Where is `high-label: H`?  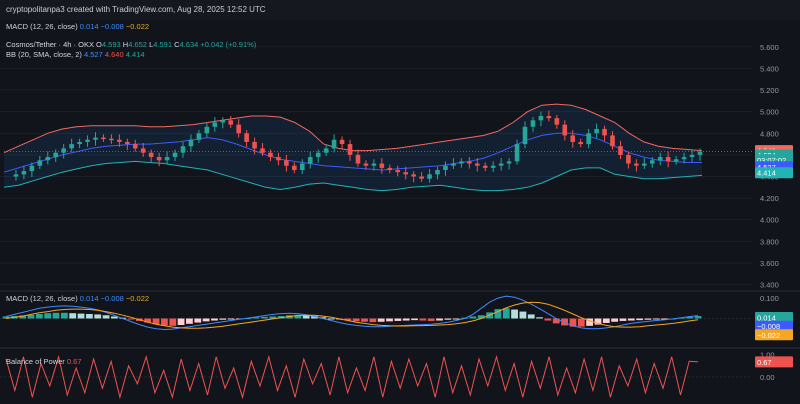 high-label: H is located at coordinates (125, 44).